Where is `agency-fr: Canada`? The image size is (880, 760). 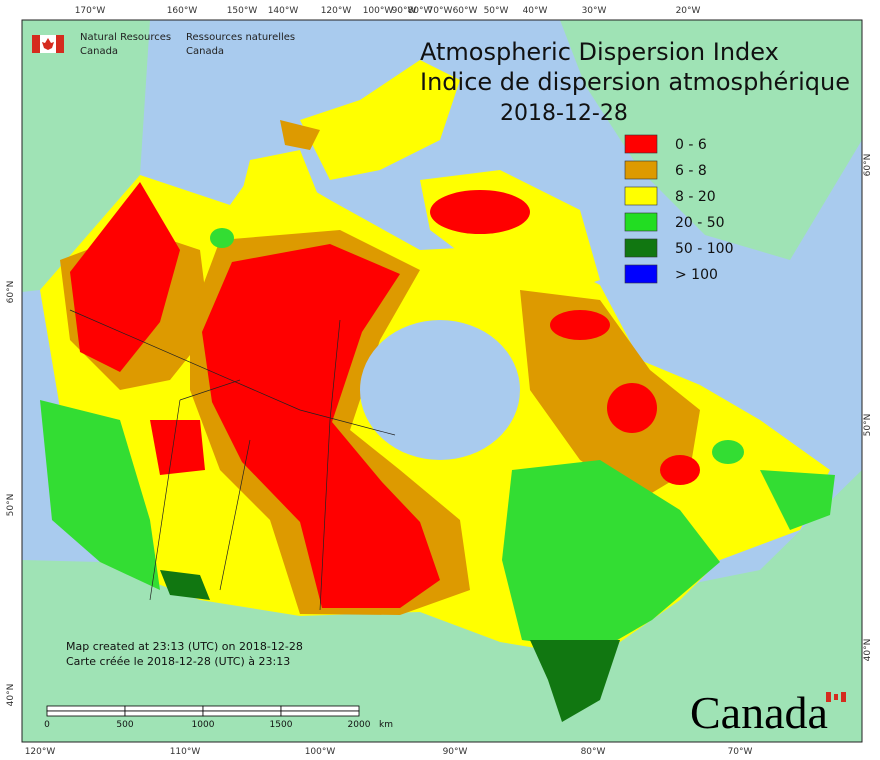 agency-fr: Canada is located at coordinates (205, 51).